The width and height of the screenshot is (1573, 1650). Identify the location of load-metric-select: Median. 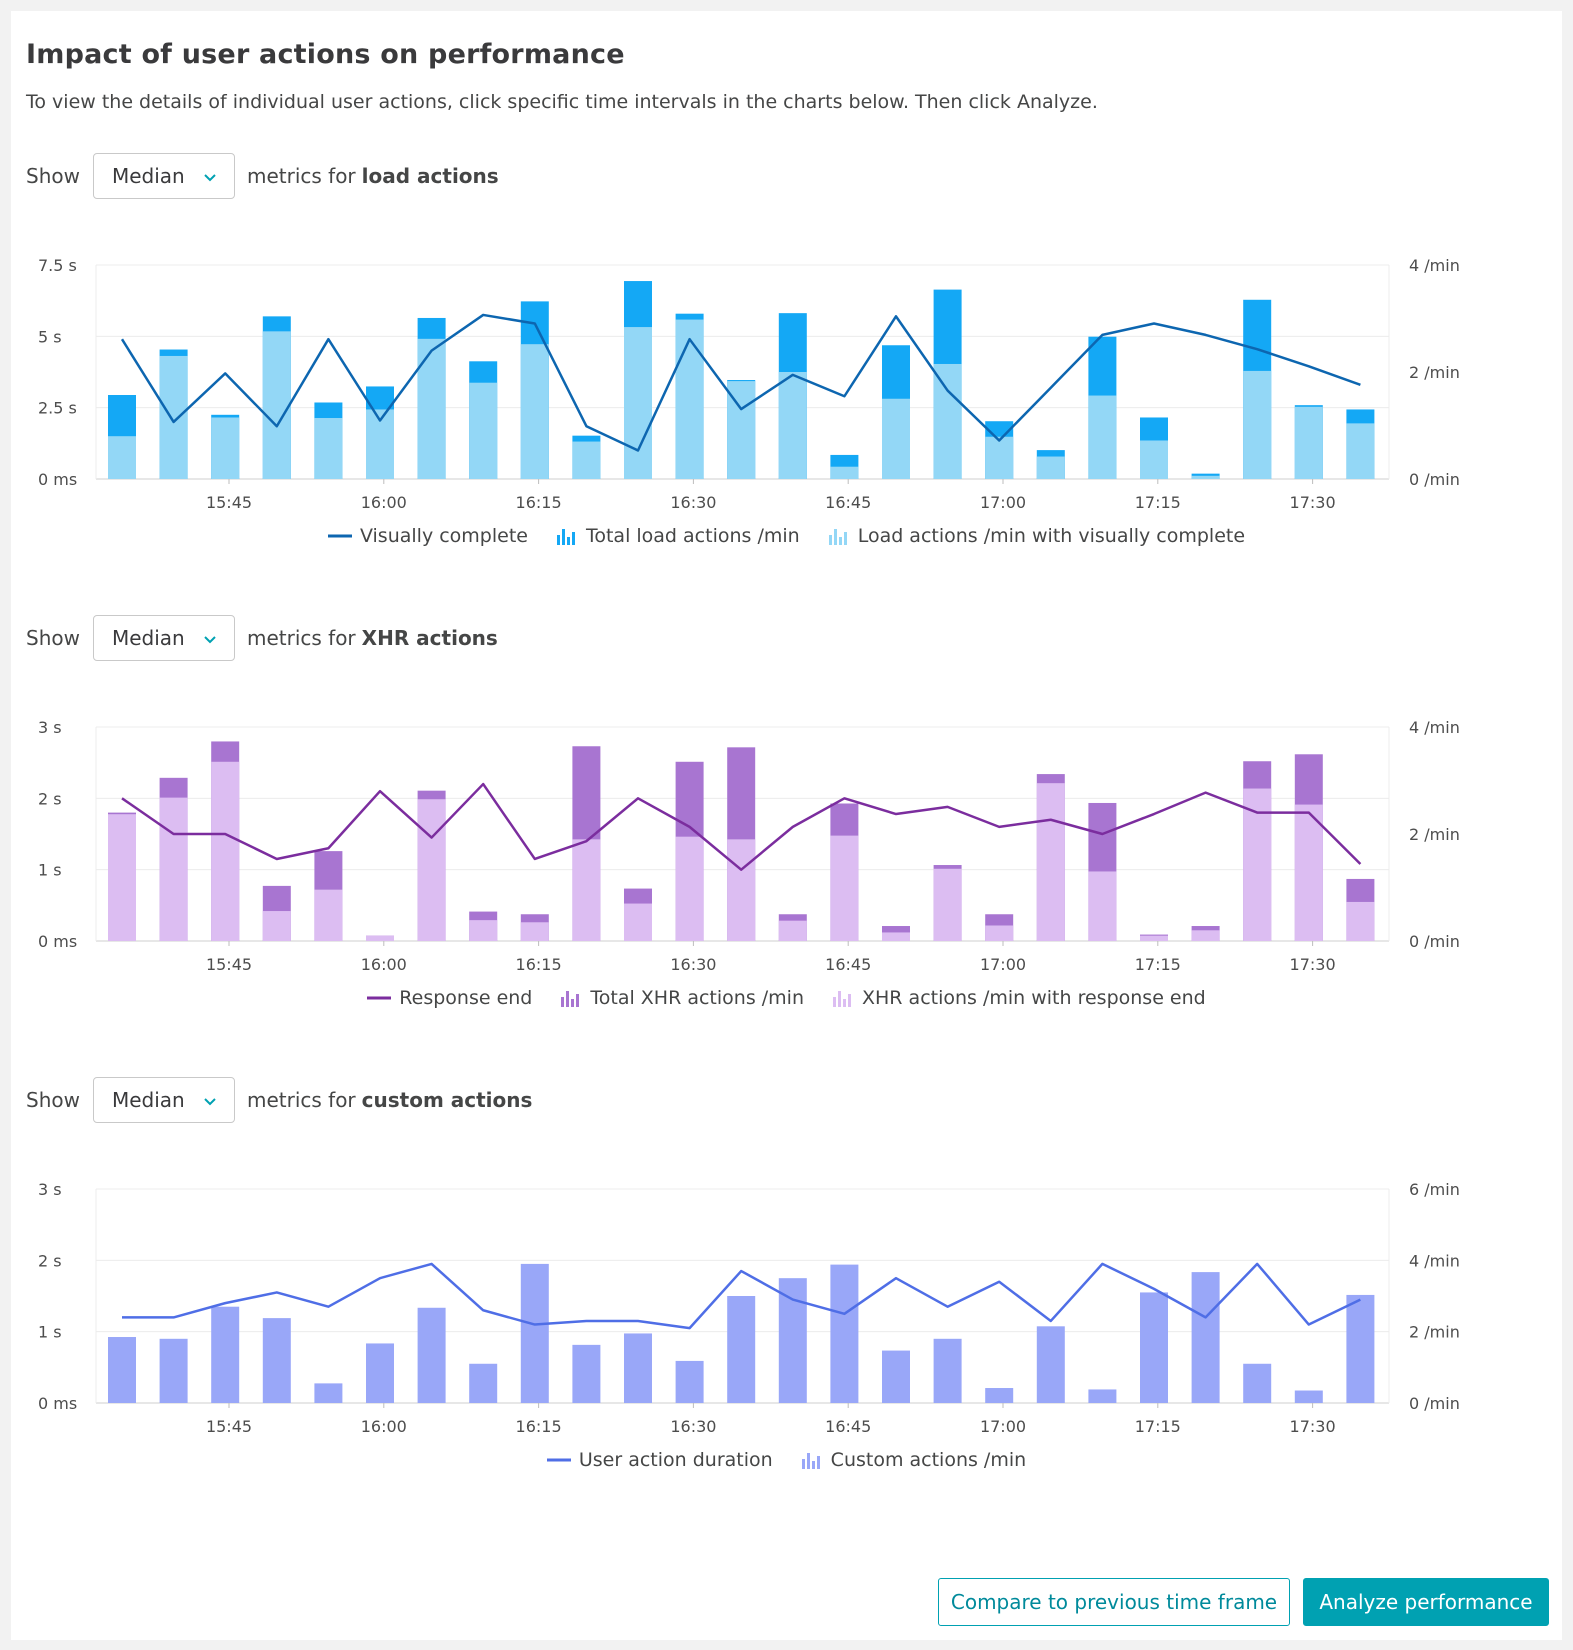
(163, 176).